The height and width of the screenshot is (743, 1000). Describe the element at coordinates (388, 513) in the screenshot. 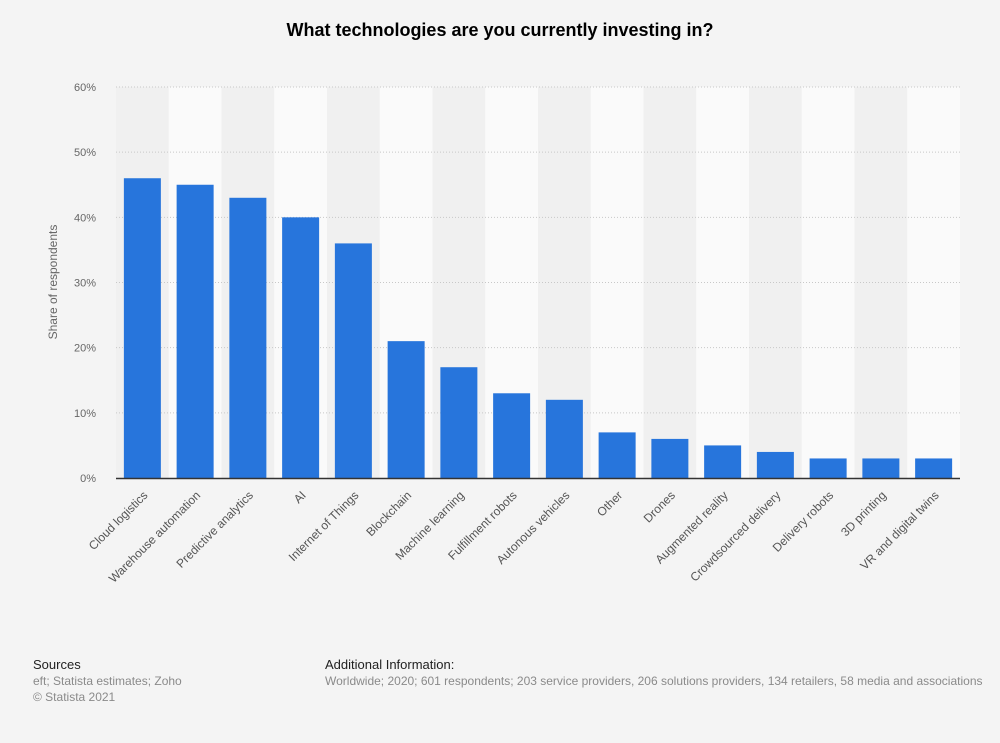

I see `x-tick-label: Blockchain` at that location.